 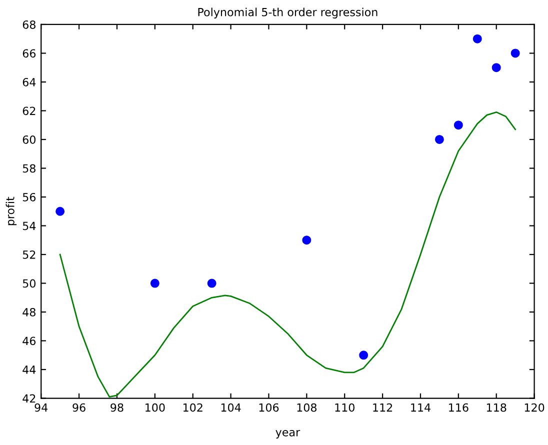 What do you see at coordinates (117, 407) in the screenshot?
I see `x-tick-label: 98` at bounding box center [117, 407].